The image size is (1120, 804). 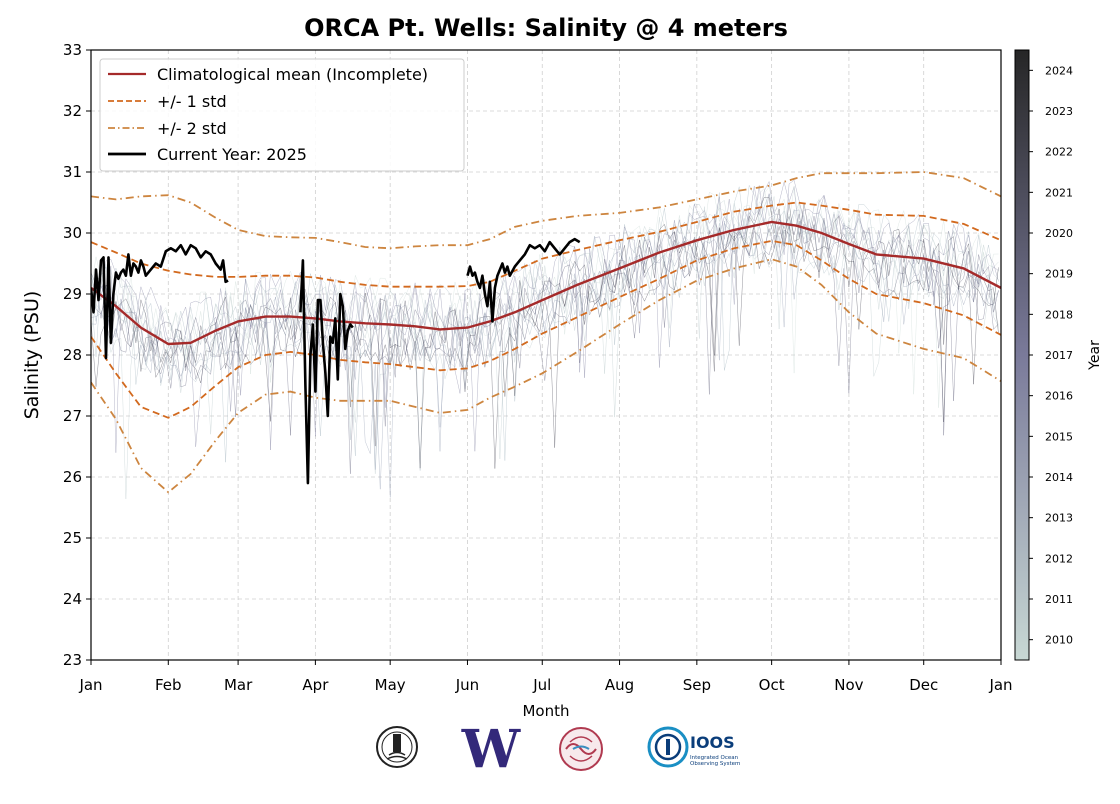 What do you see at coordinates (192, 128) in the screenshot?
I see `legend-label-2std: +/- 2 std` at bounding box center [192, 128].